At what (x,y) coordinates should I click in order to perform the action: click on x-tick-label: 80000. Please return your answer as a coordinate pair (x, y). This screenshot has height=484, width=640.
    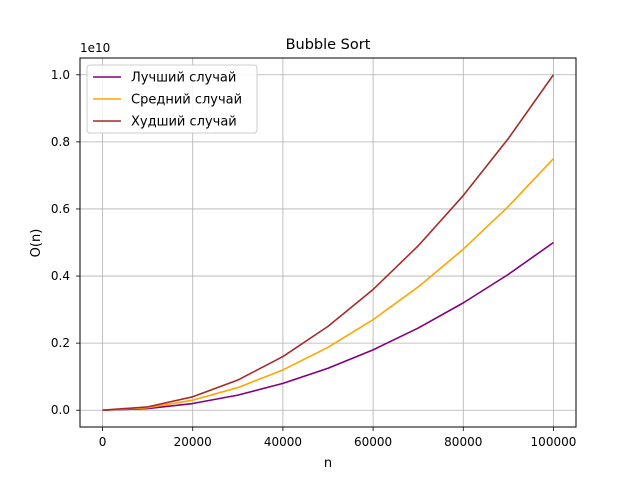
    Looking at the image, I should click on (463, 442).